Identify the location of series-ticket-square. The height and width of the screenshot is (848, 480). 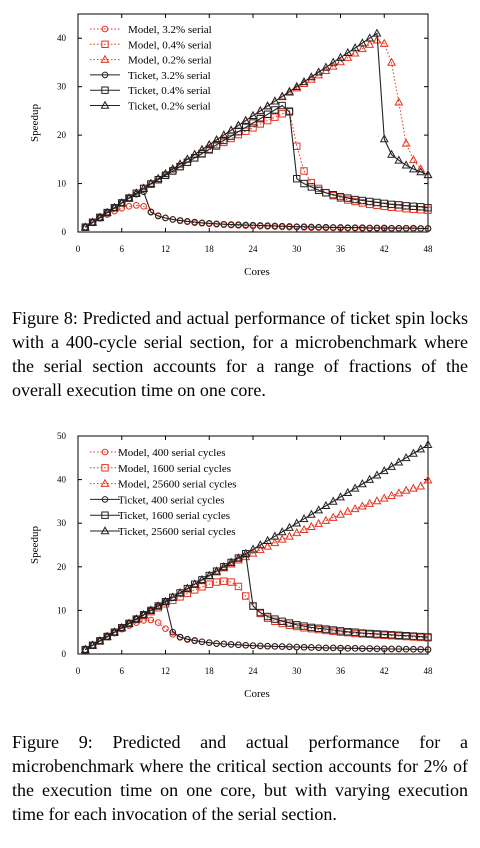
(256, 166).